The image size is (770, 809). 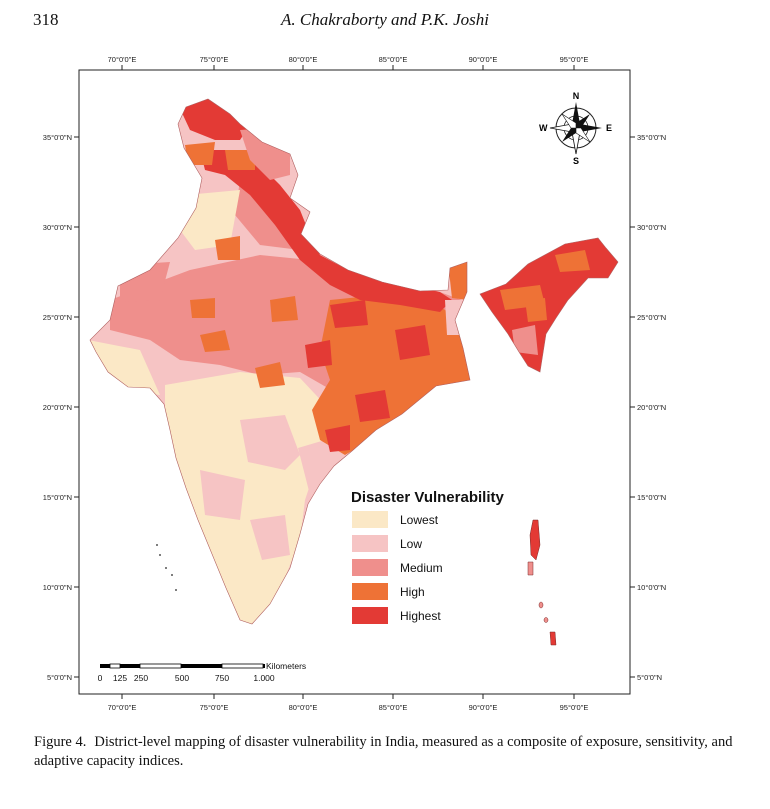 What do you see at coordinates (57, 317) in the screenshot?
I see `lat-label-left: 25°0'0"N` at bounding box center [57, 317].